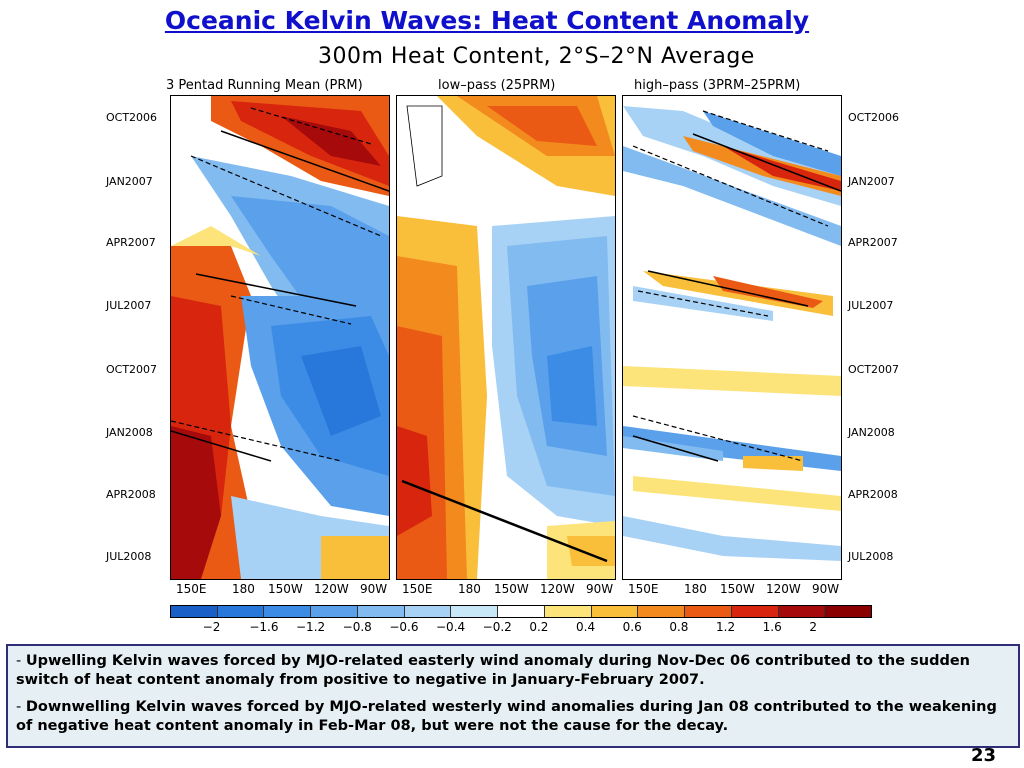  What do you see at coordinates (695, 589) in the screenshot?
I see `xtick-p3-1: 180` at bounding box center [695, 589].